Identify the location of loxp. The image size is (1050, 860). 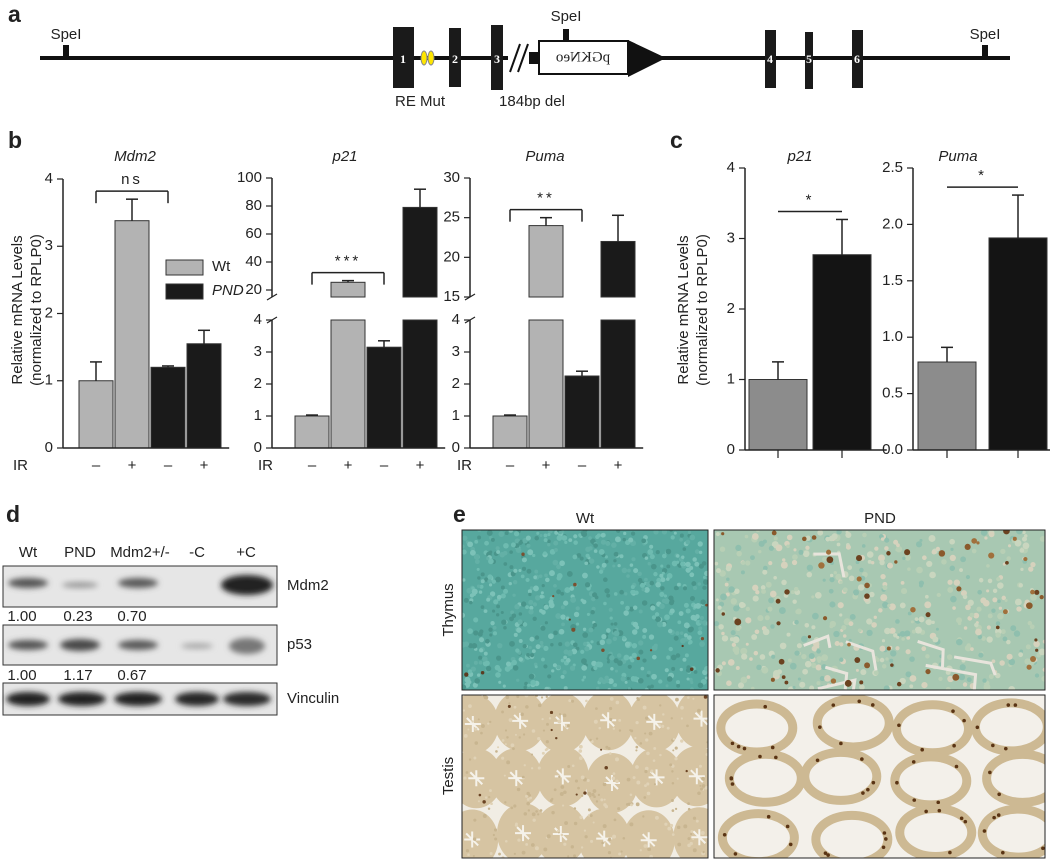
(534, 58).